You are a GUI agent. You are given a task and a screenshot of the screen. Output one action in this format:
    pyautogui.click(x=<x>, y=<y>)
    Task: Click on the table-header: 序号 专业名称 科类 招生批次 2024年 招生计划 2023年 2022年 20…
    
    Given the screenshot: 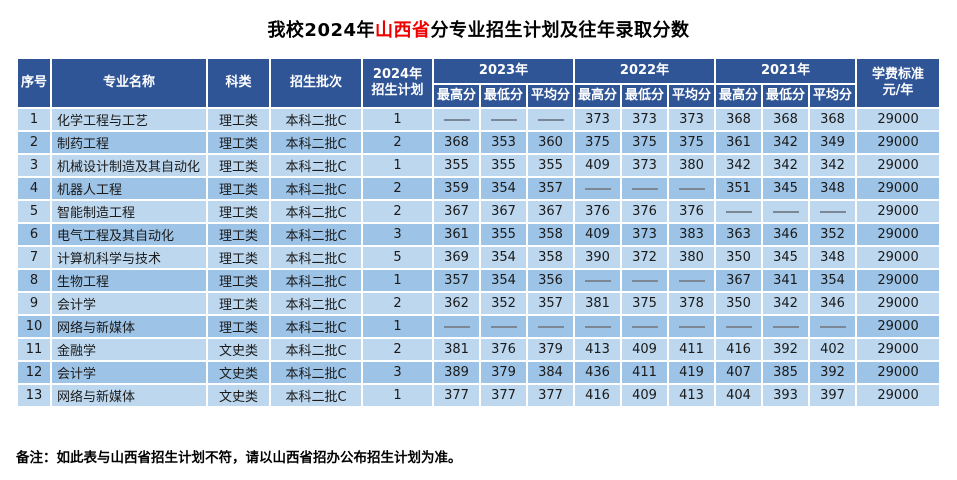 What is the action you would take?
    pyautogui.click(x=479, y=83)
    